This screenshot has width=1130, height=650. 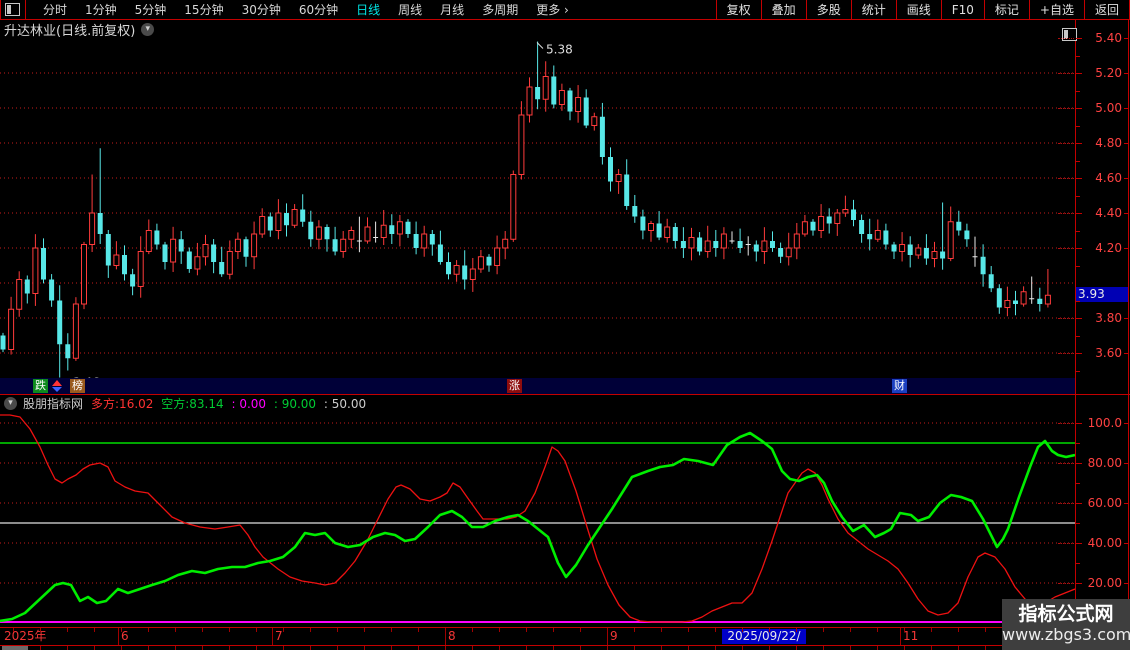 What do you see at coordinates (962, 9) in the screenshot?
I see `toolbar-button-F10: F10` at bounding box center [962, 9].